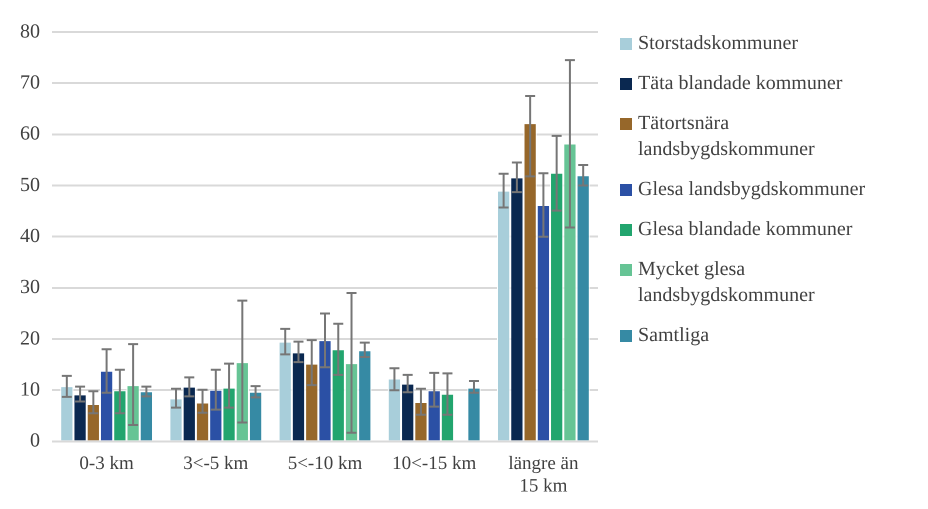  Describe the element at coordinates (30, 235) in the screenshot. I see `y-tick-label: 40` at that location.